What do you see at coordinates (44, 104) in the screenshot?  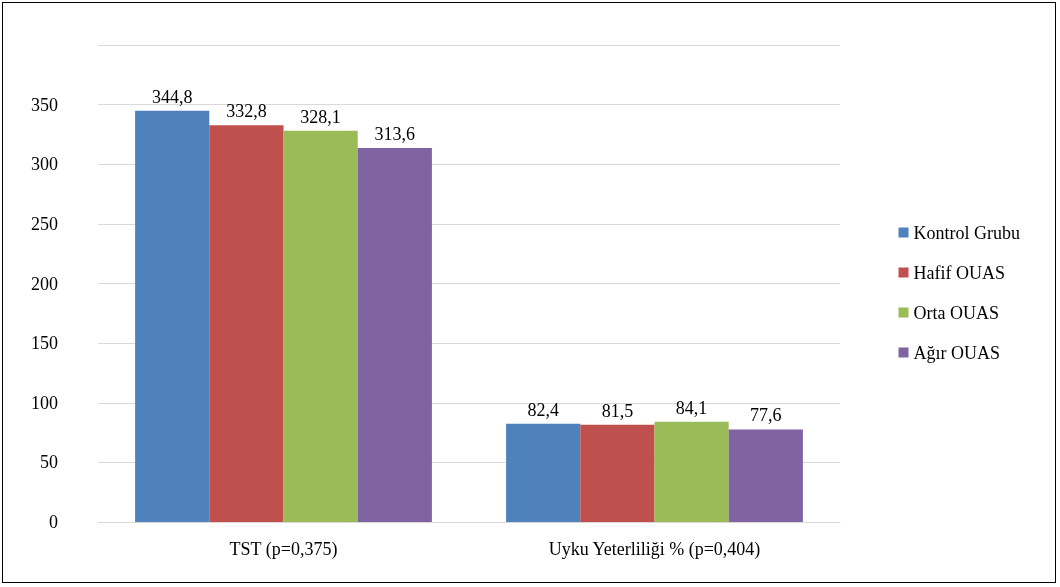 I see `y-tick-label: 350` at bounding box center [44, 104].